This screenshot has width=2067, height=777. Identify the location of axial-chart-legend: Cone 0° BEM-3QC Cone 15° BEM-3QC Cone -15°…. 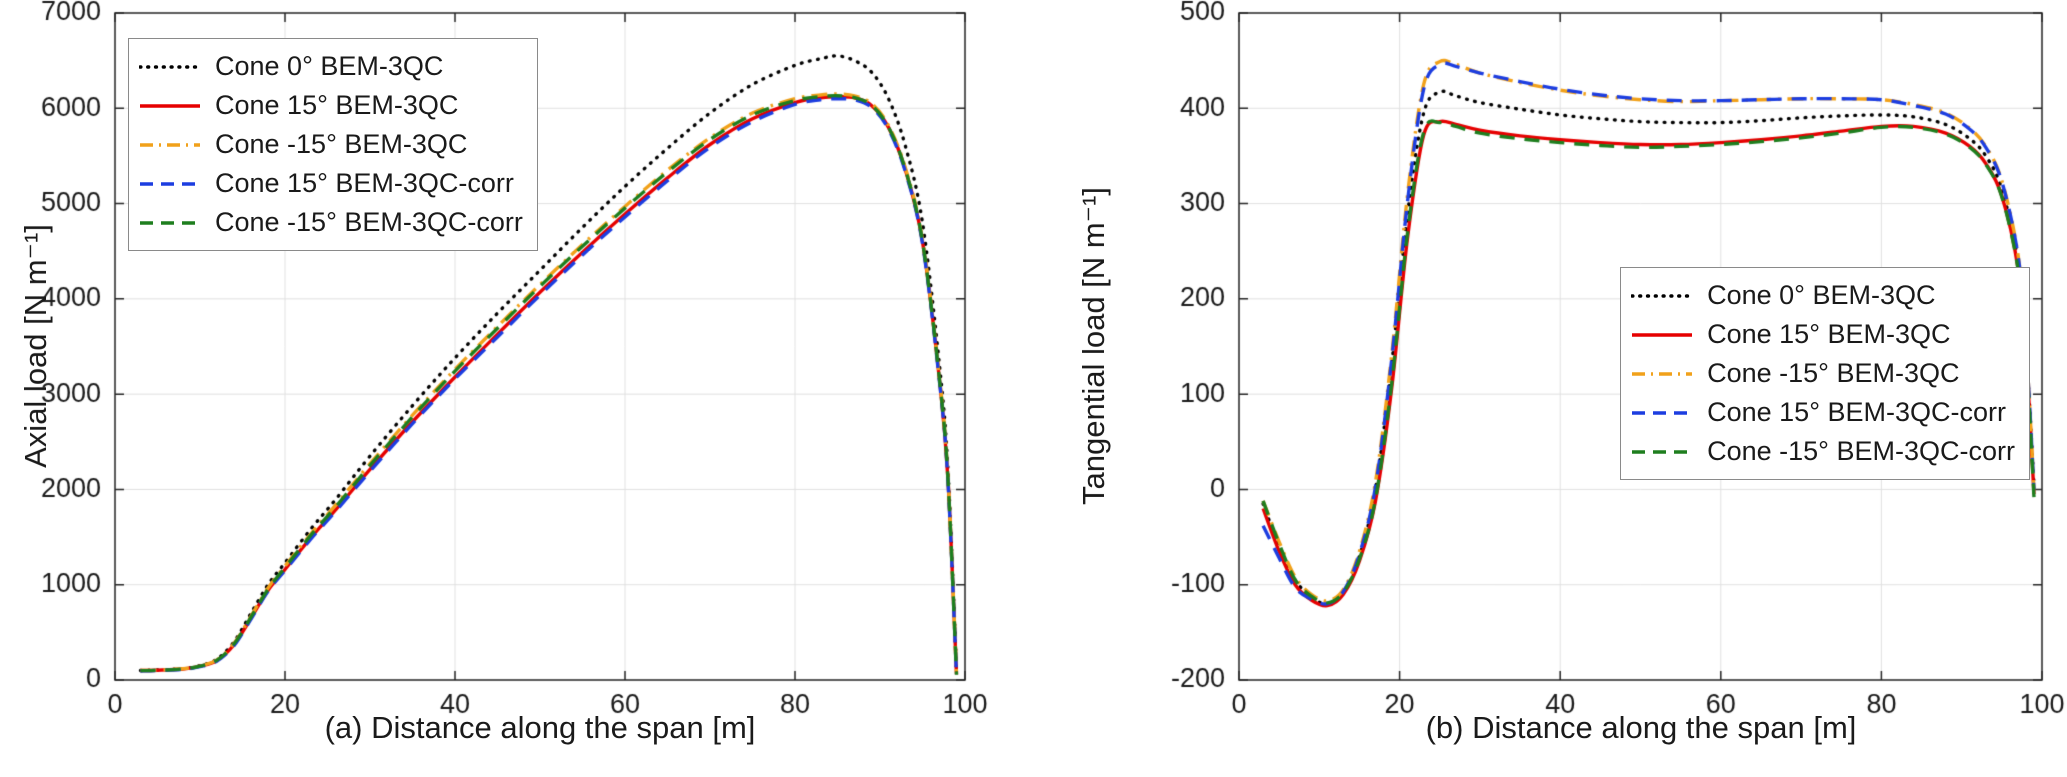
(333, 144).